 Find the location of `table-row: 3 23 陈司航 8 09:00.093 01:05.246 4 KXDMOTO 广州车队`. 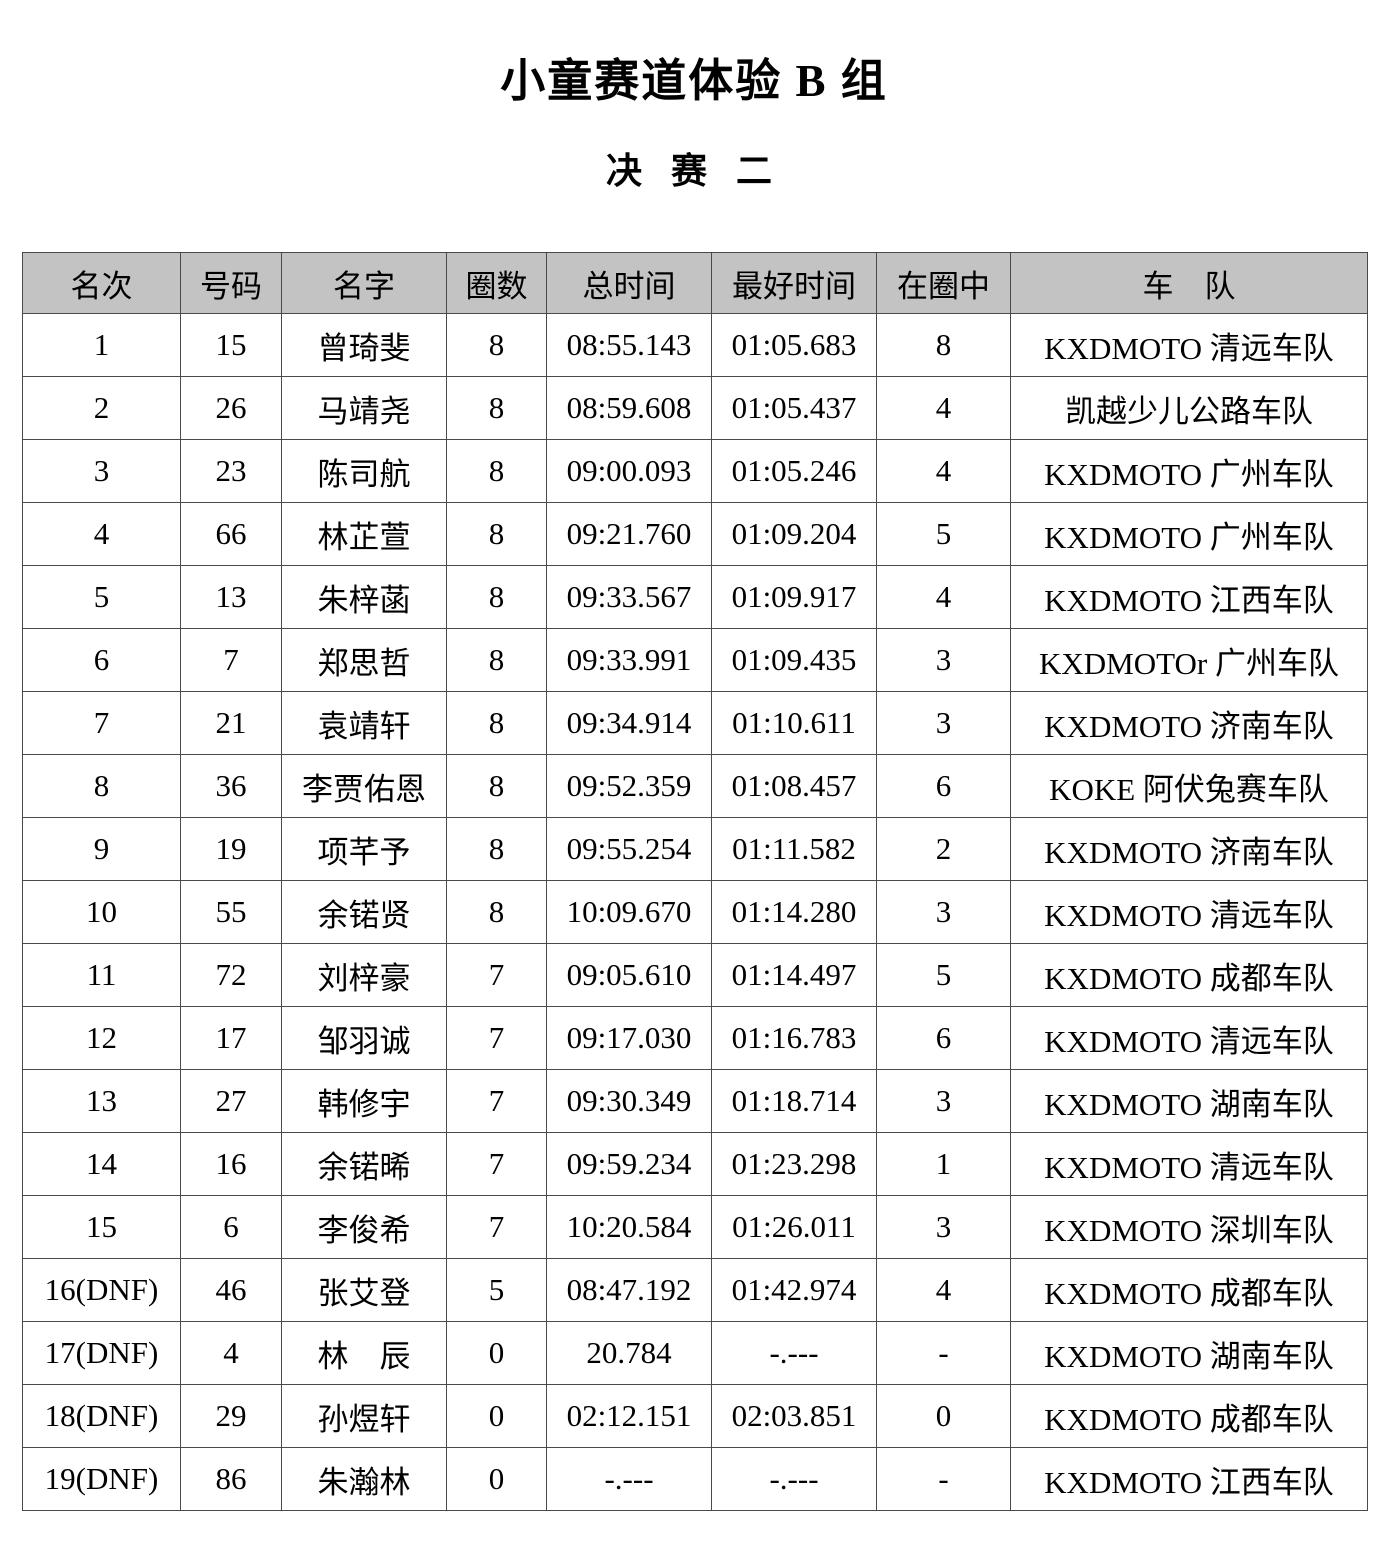

table-row: 3 23 陈司航 8 09:00.093 01:05.246 4 KXDMOTO 广州车队 is located at coordinates (695, 471).